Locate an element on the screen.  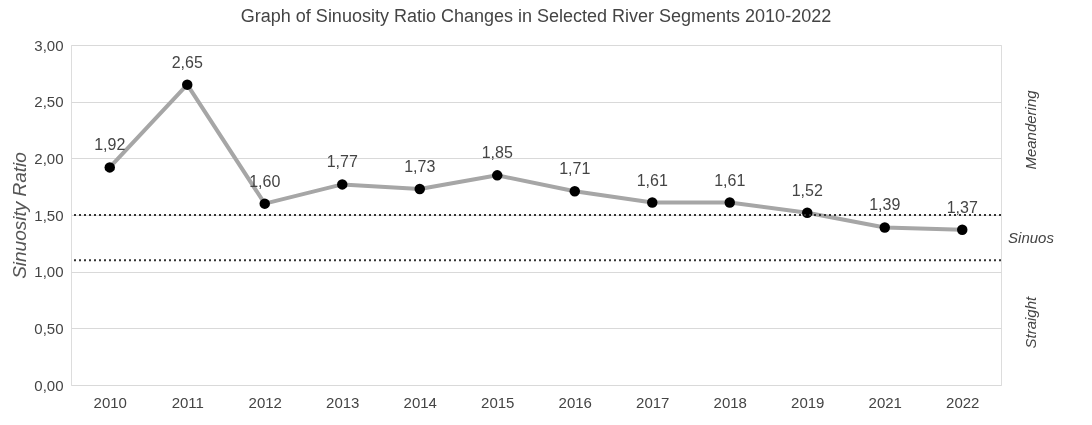
x-tick-label: 2022 is located at coordinates (963, 402).